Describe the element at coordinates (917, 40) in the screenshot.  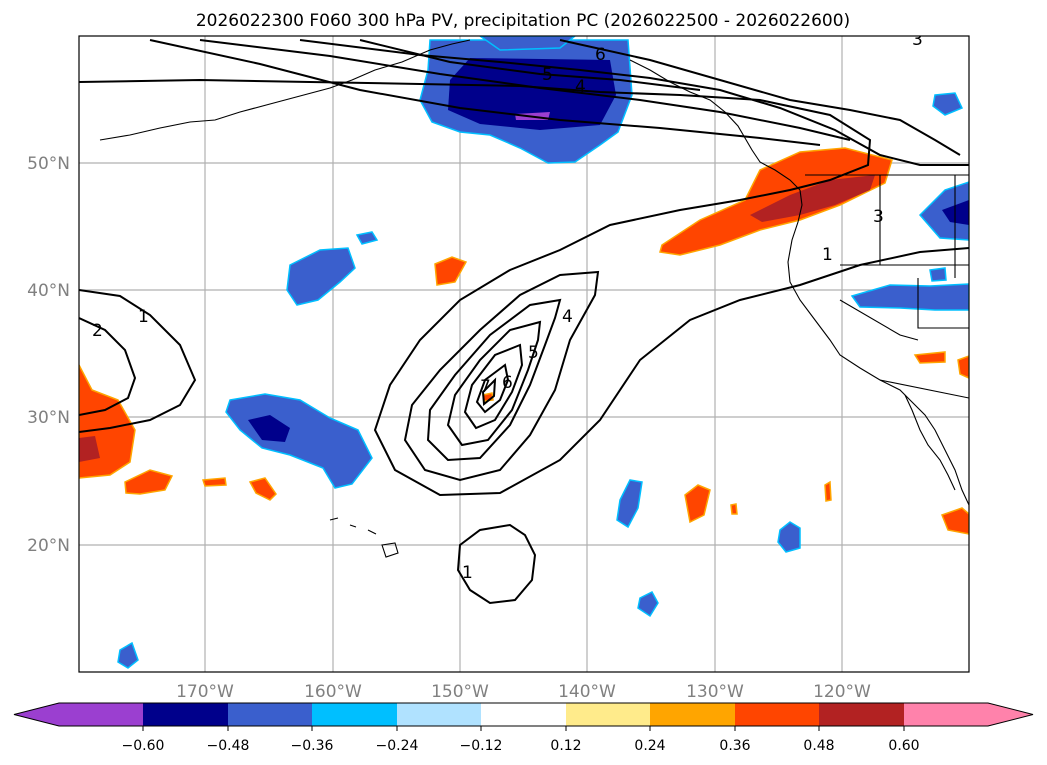
I see `pv-label-3-corner: 3` at that location.